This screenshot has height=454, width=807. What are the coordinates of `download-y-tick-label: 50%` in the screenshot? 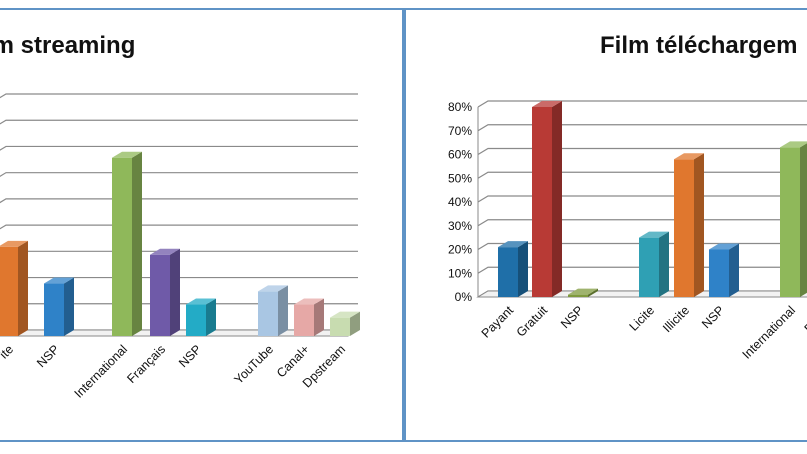 It's located at (460, 178).